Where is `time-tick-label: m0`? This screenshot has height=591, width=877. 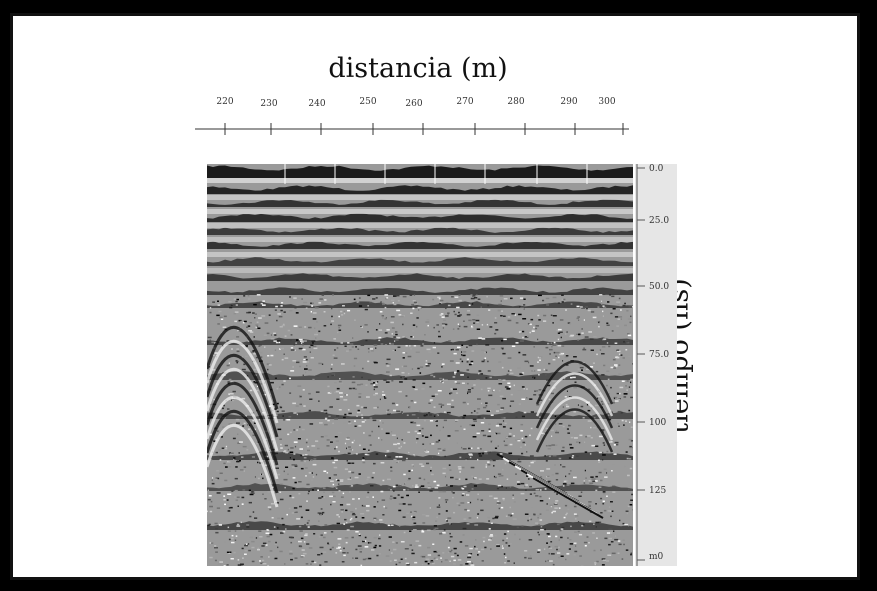
time-tick-label: m0 is located at coordinates (656, 557).